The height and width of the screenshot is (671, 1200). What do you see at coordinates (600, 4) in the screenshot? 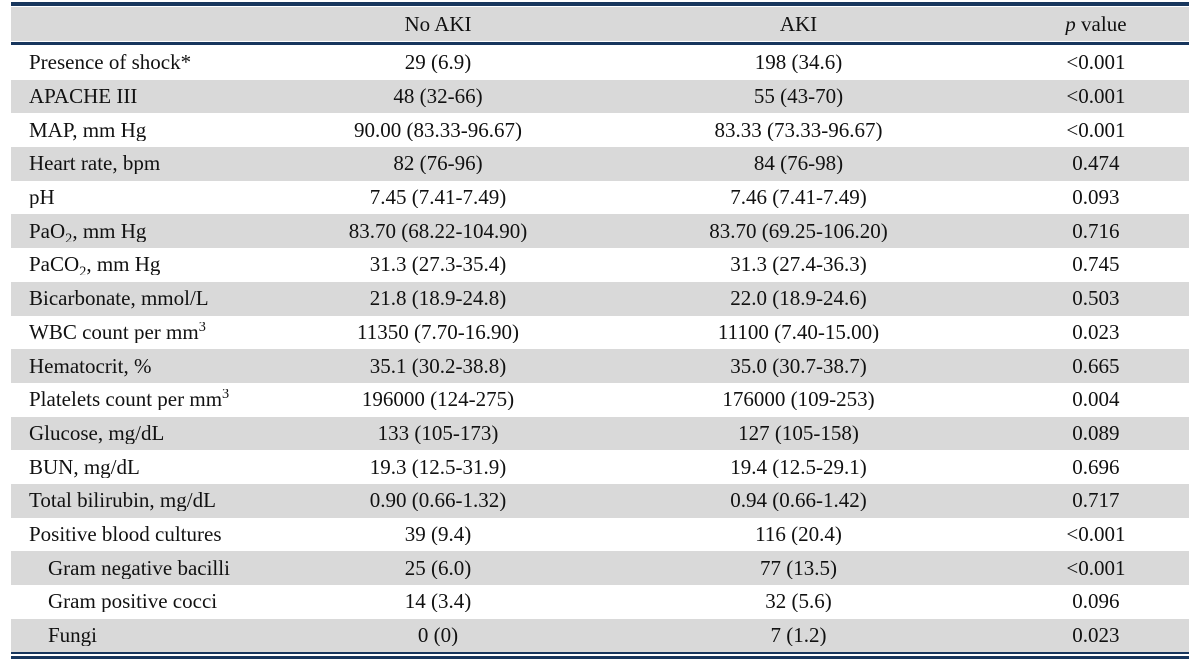
I see `table-top-rule` at bounding box center [600, 4].